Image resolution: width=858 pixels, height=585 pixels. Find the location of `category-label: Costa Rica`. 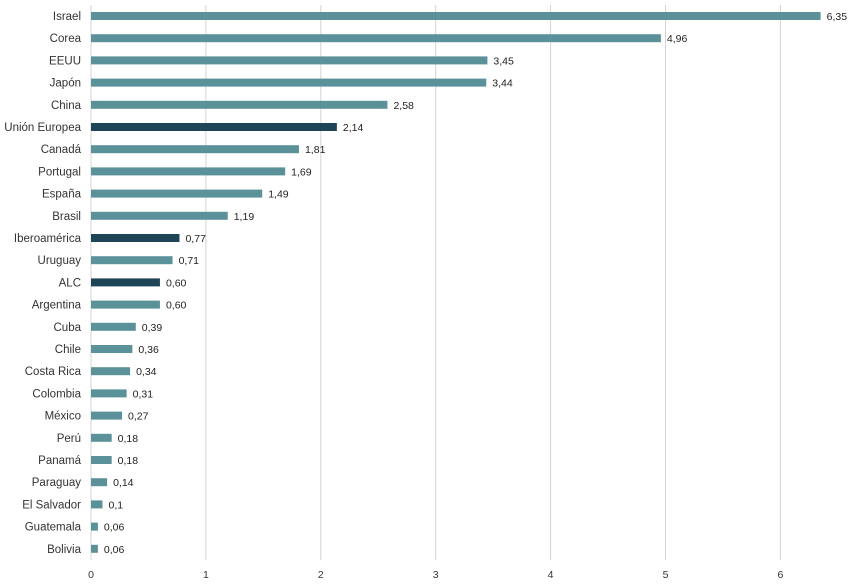

category-label: Costa Rica is located at coordinates (53, 372).